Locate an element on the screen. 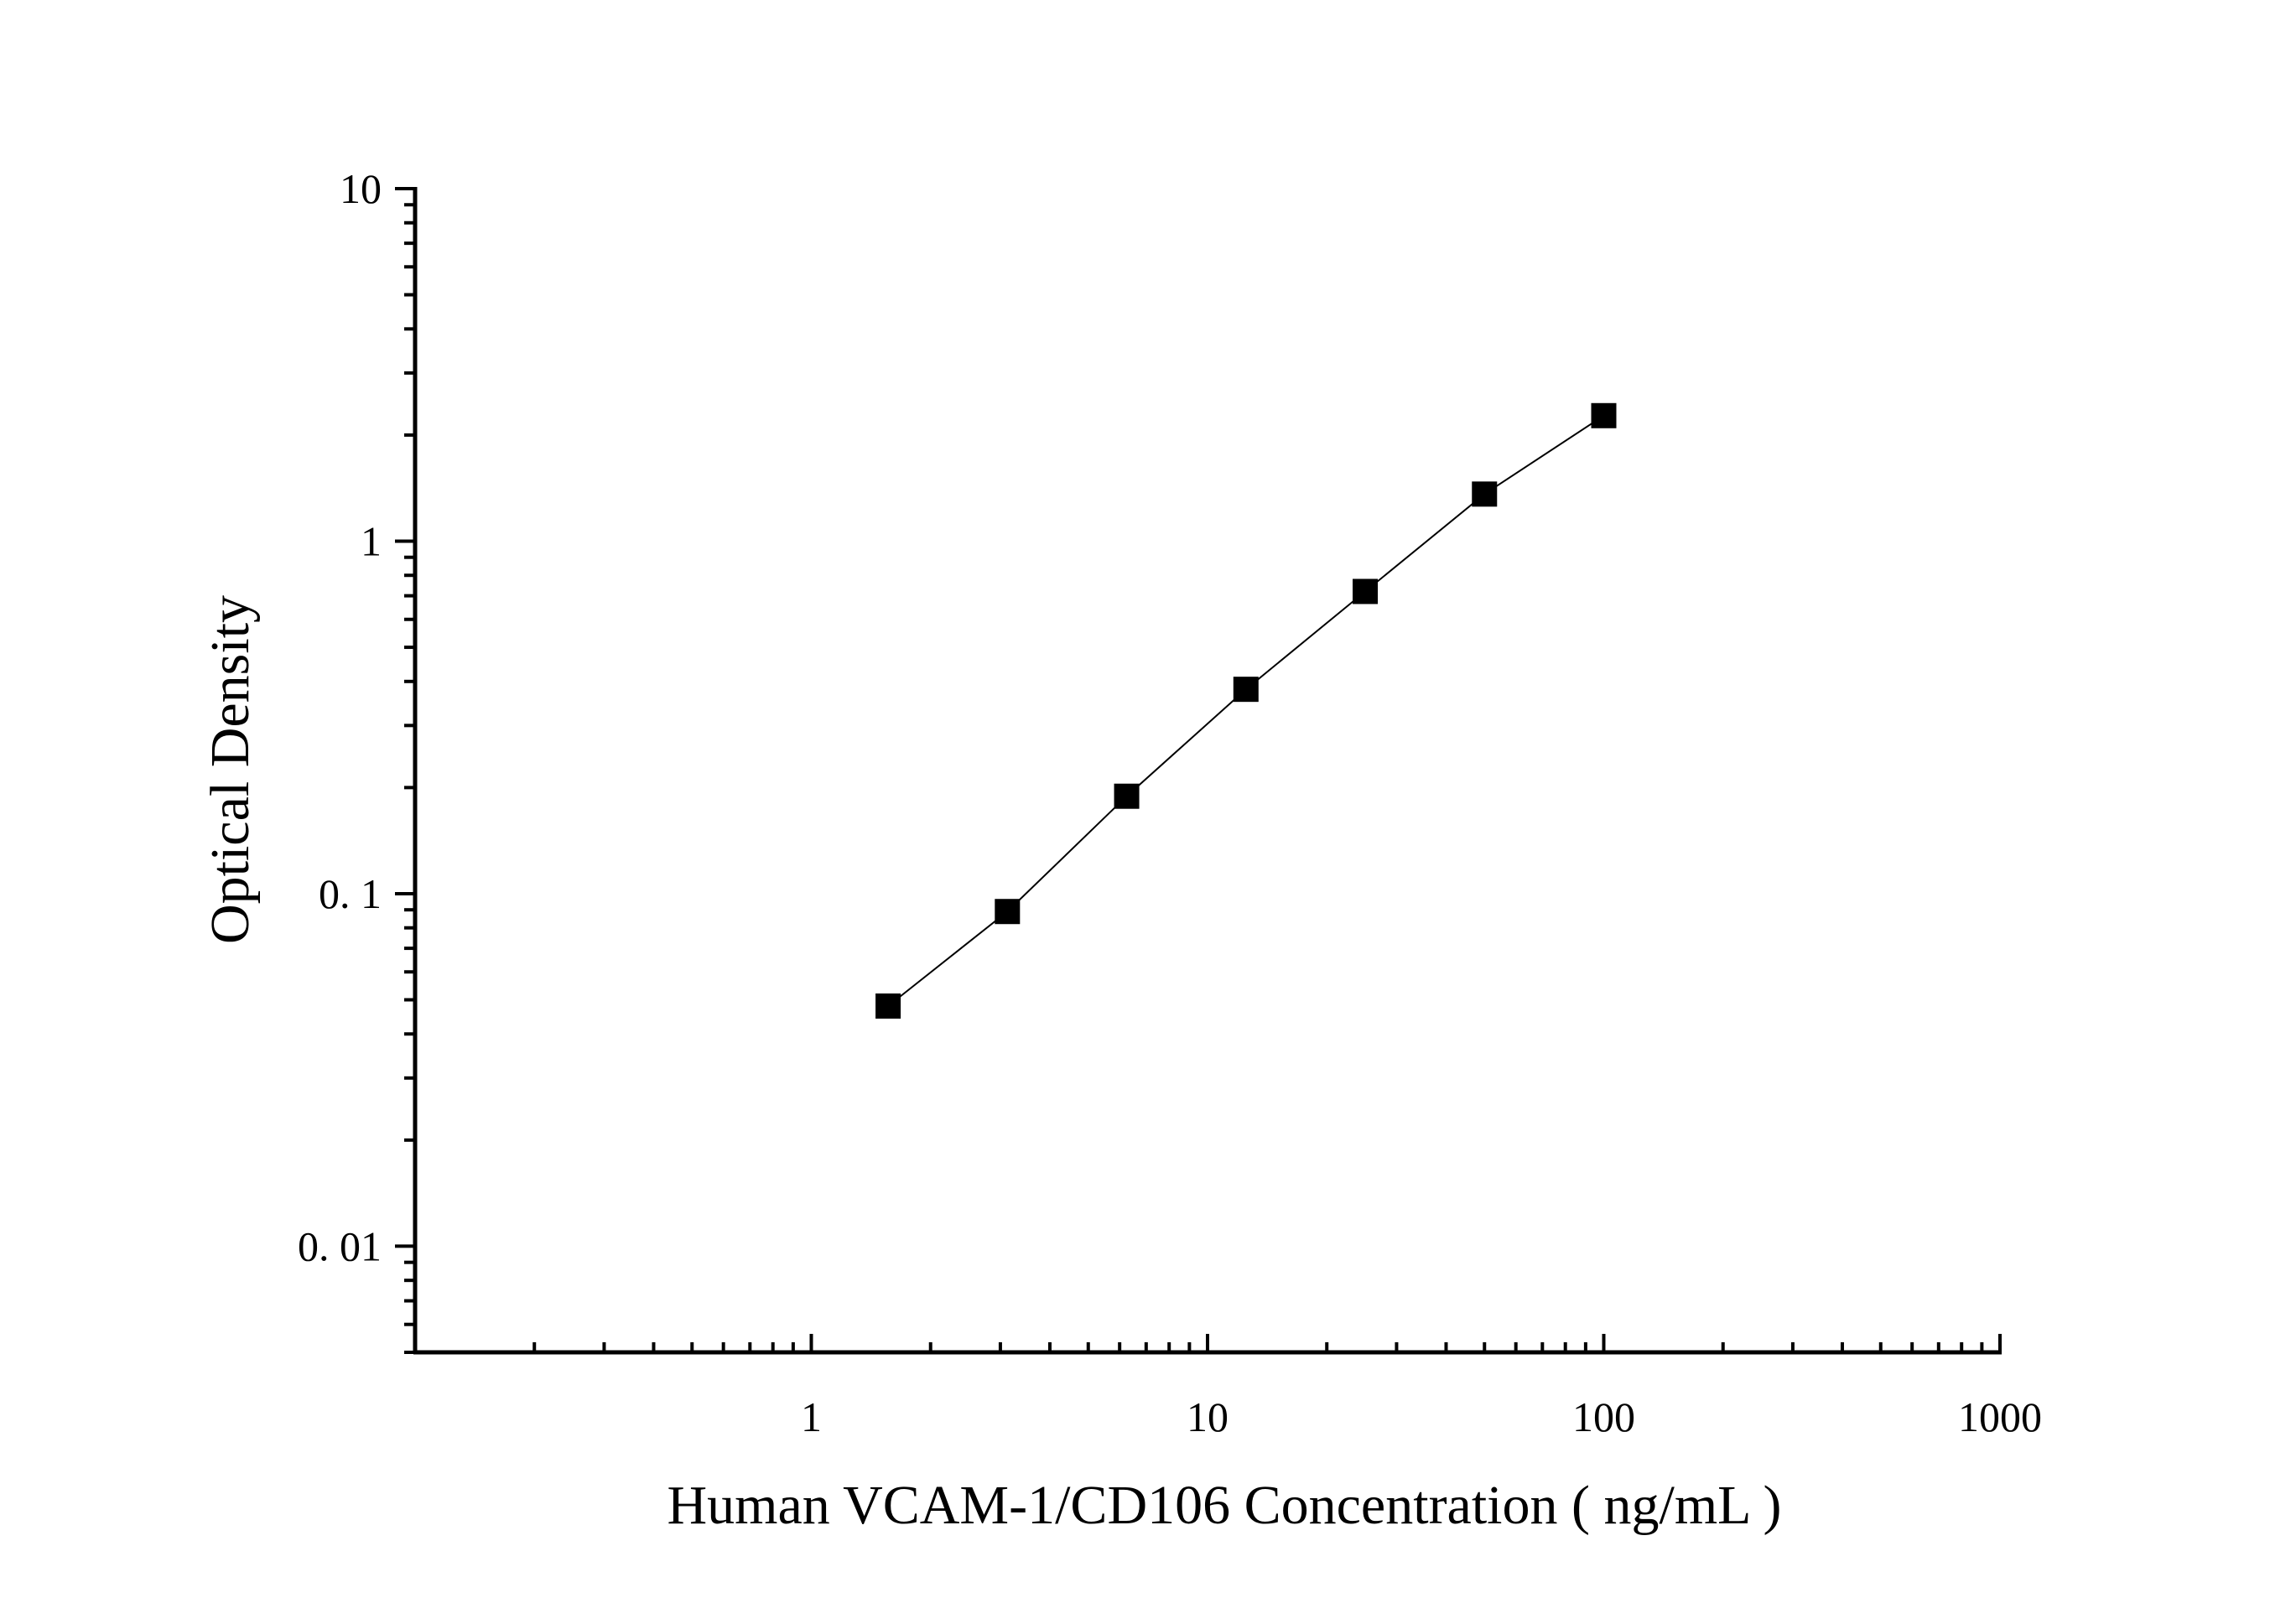  x-tick-label: 1 is located at coordinates (811, 1416).